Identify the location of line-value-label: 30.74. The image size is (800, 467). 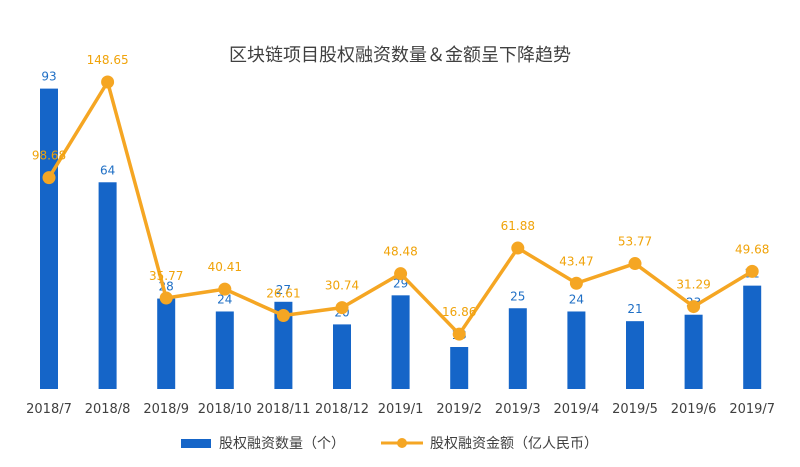
(342, 286).